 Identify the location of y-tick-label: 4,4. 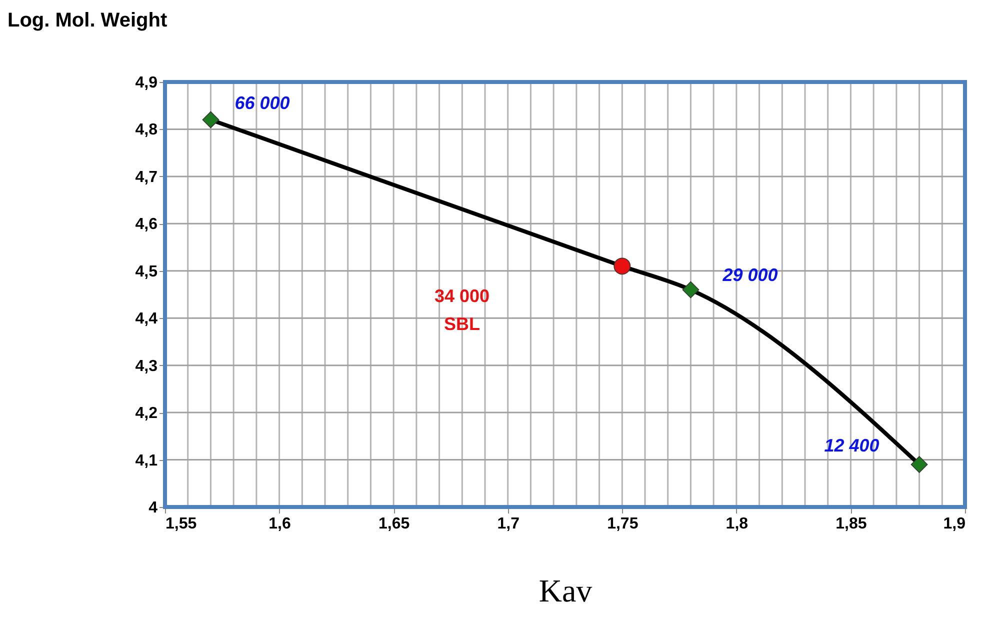
(146, 319).